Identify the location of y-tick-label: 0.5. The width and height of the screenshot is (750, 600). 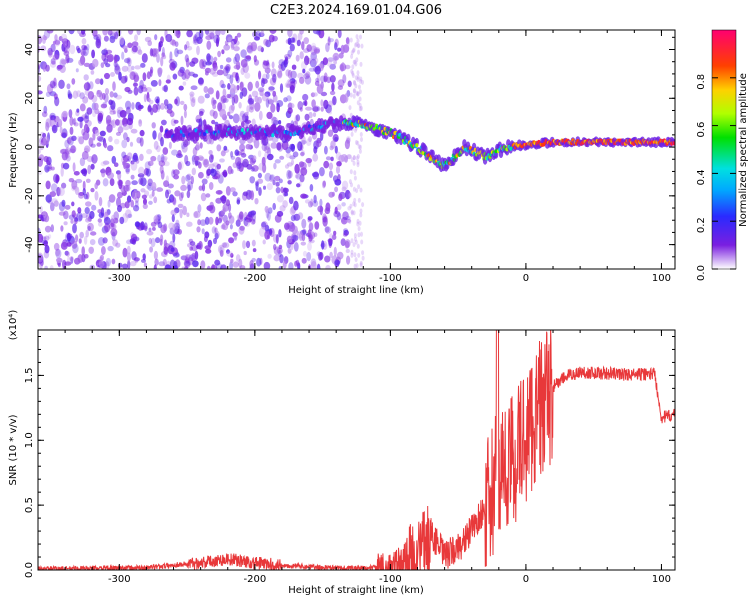
(29, 505).